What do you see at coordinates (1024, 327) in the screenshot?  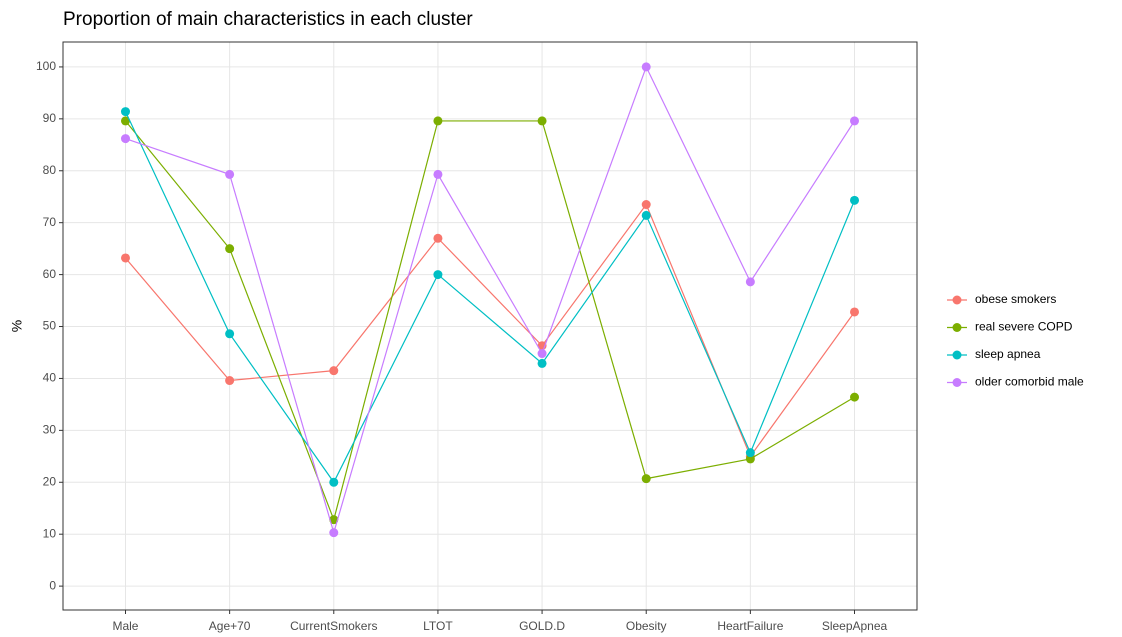 I see `legend-label: real severe COPD` at bounding box center [1024, 327].